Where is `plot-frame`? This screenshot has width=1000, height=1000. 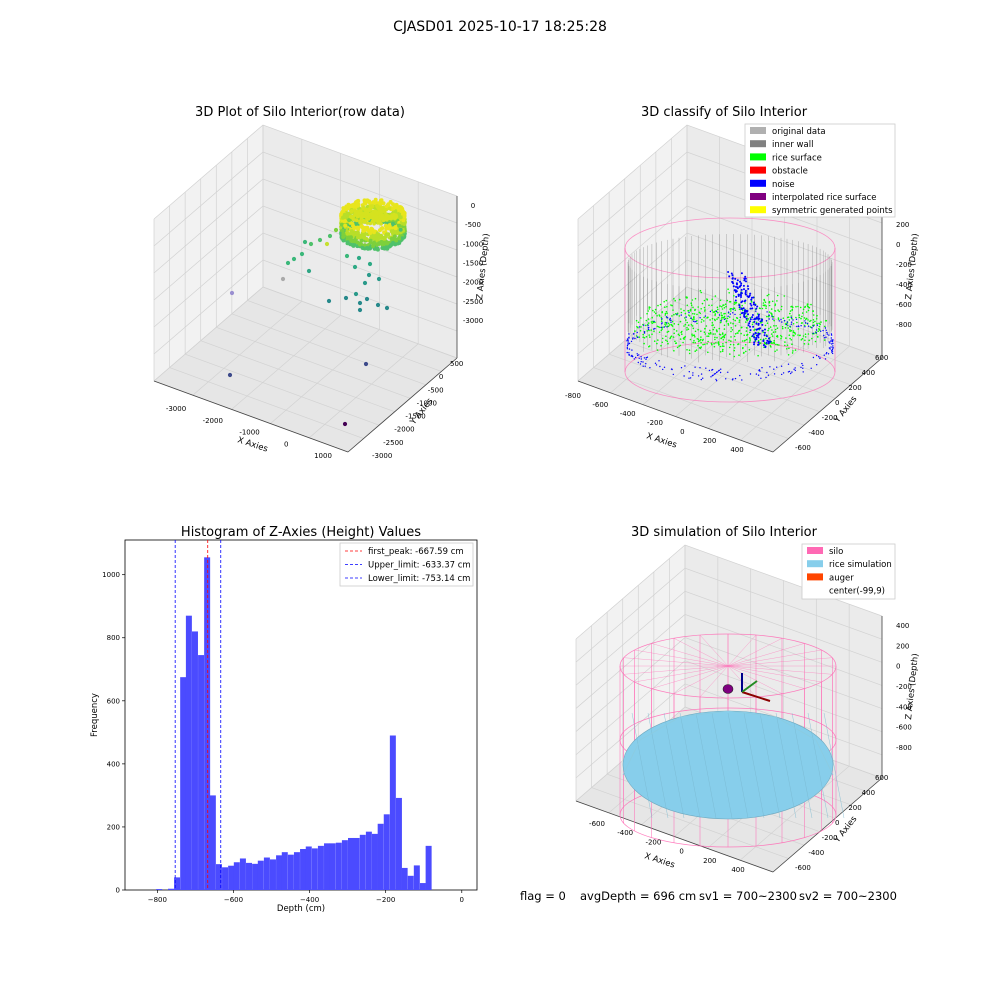 plot-frame is located at coordinates (301, 715).